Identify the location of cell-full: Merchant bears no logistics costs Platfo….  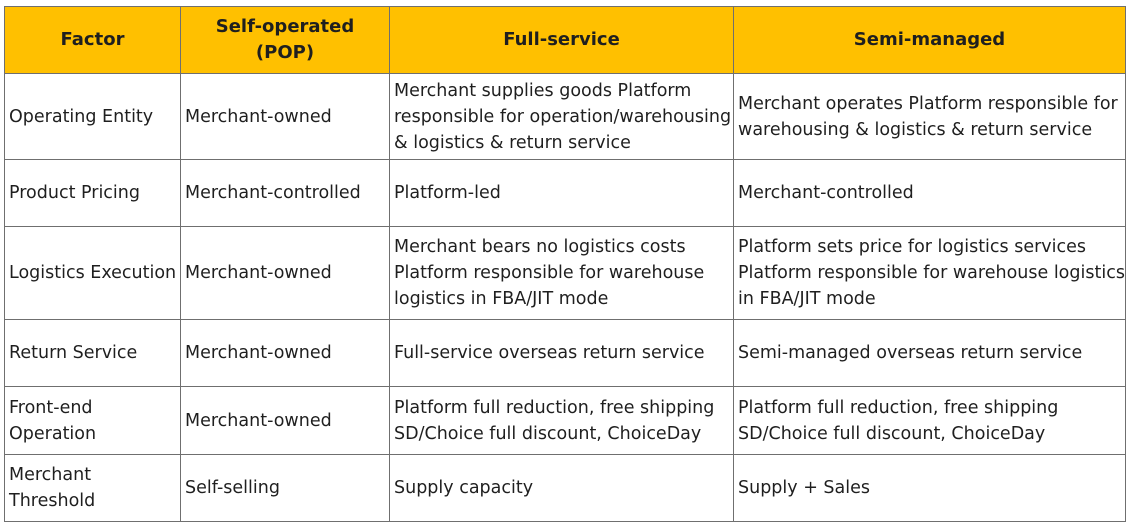
(561, 273).